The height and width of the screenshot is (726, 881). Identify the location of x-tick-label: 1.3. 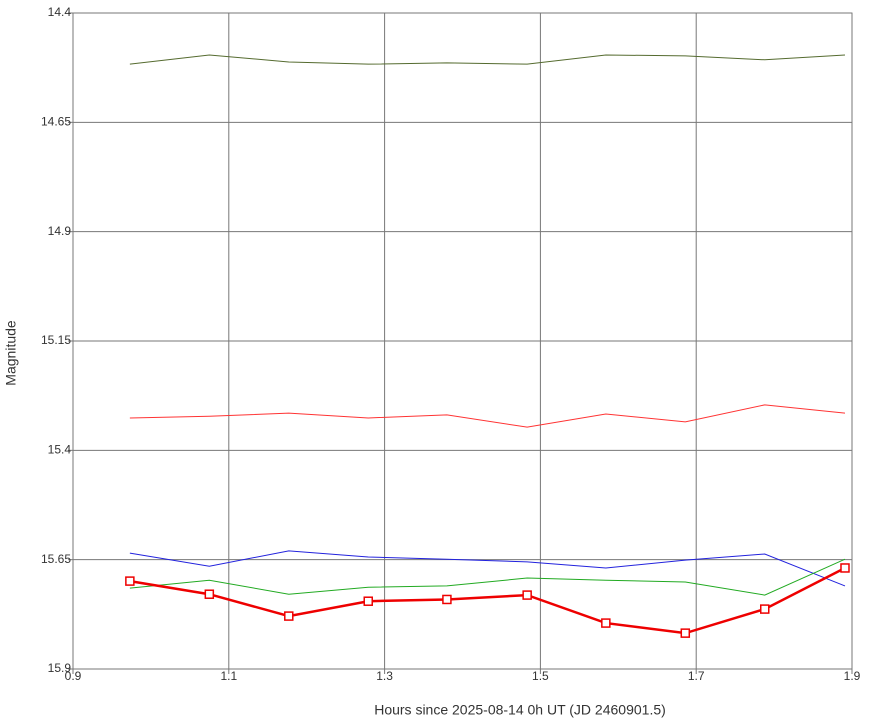
(384, 676).